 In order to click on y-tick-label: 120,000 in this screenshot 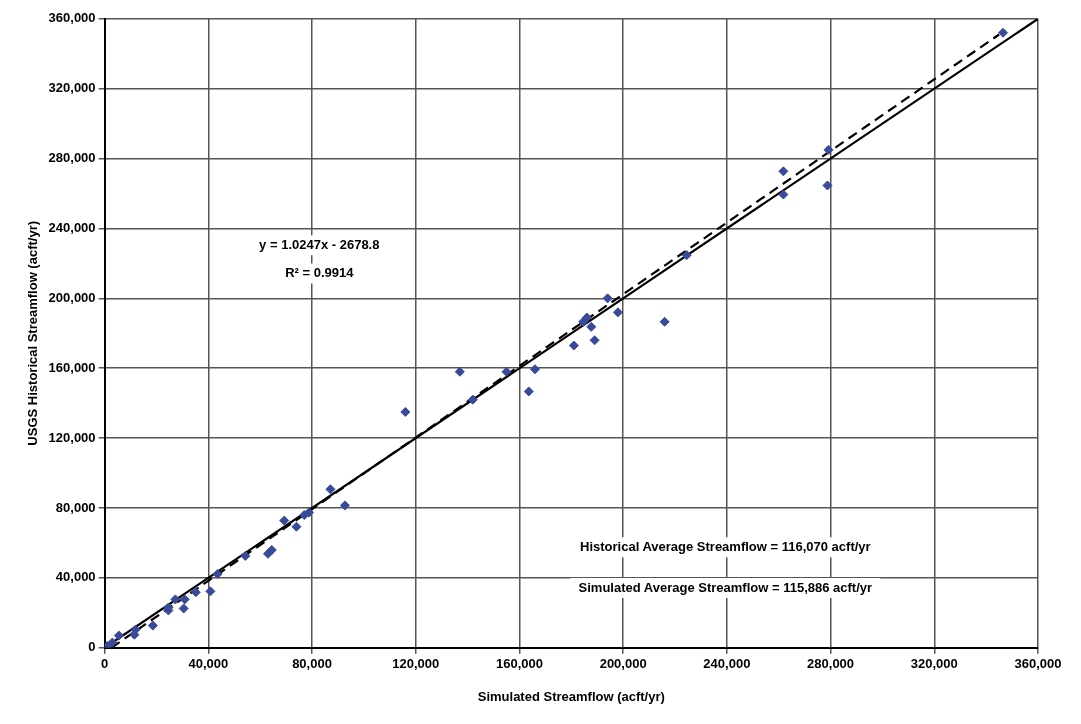, I will do `click(72, 437)`.